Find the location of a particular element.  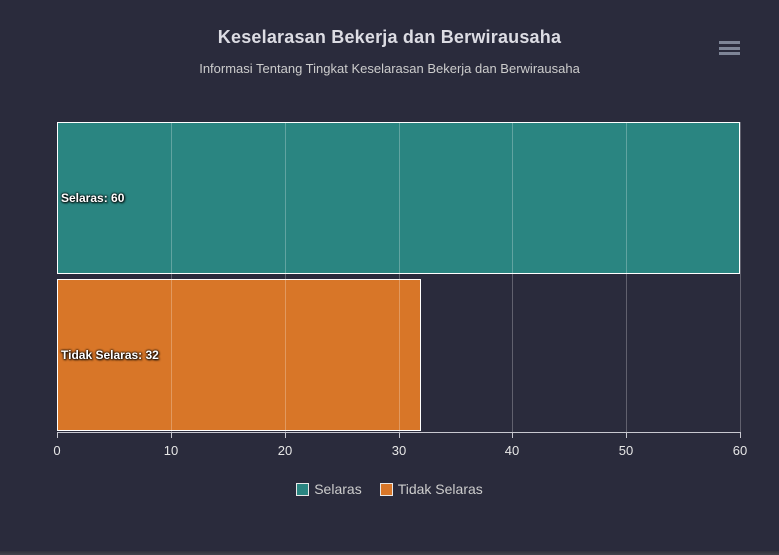

hamburger-menu-icon is located at coordinates (729, 48).